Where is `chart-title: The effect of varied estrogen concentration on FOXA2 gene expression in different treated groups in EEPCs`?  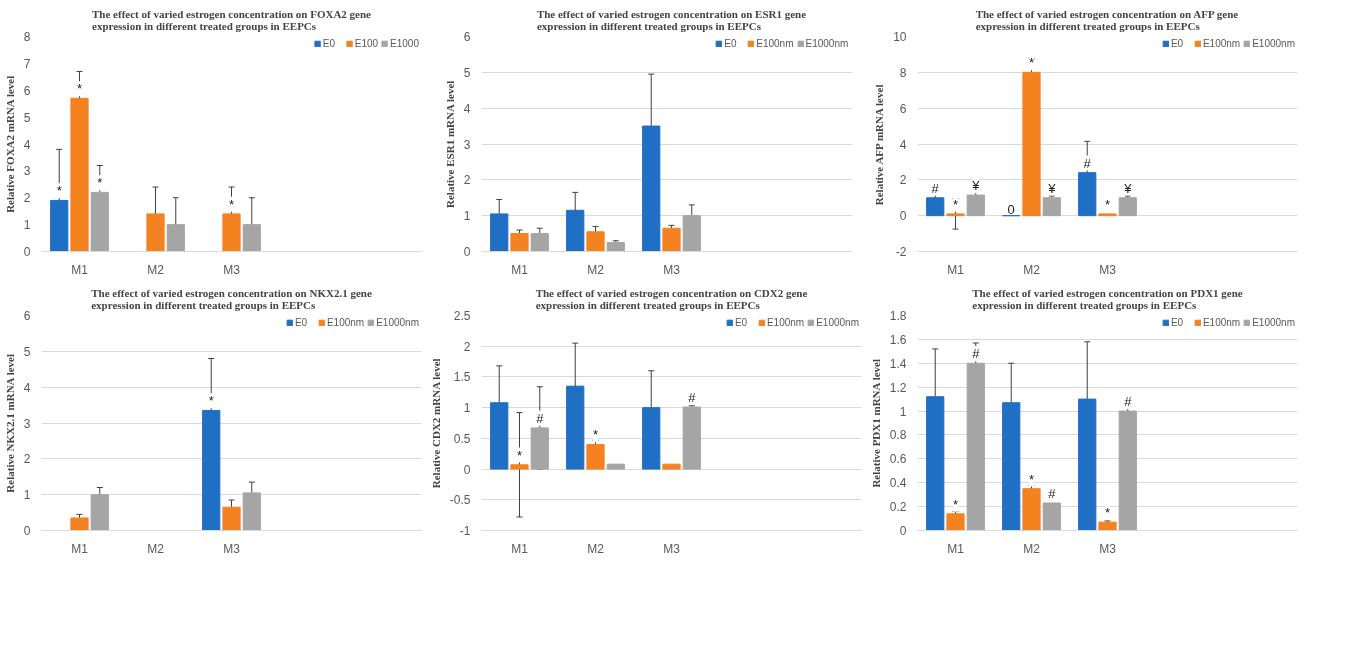
chart-title: The effect of varied estrogen concentration on FOXA2 gene expression in different treated groups in EEPCs is located at coordinates (231, 19).